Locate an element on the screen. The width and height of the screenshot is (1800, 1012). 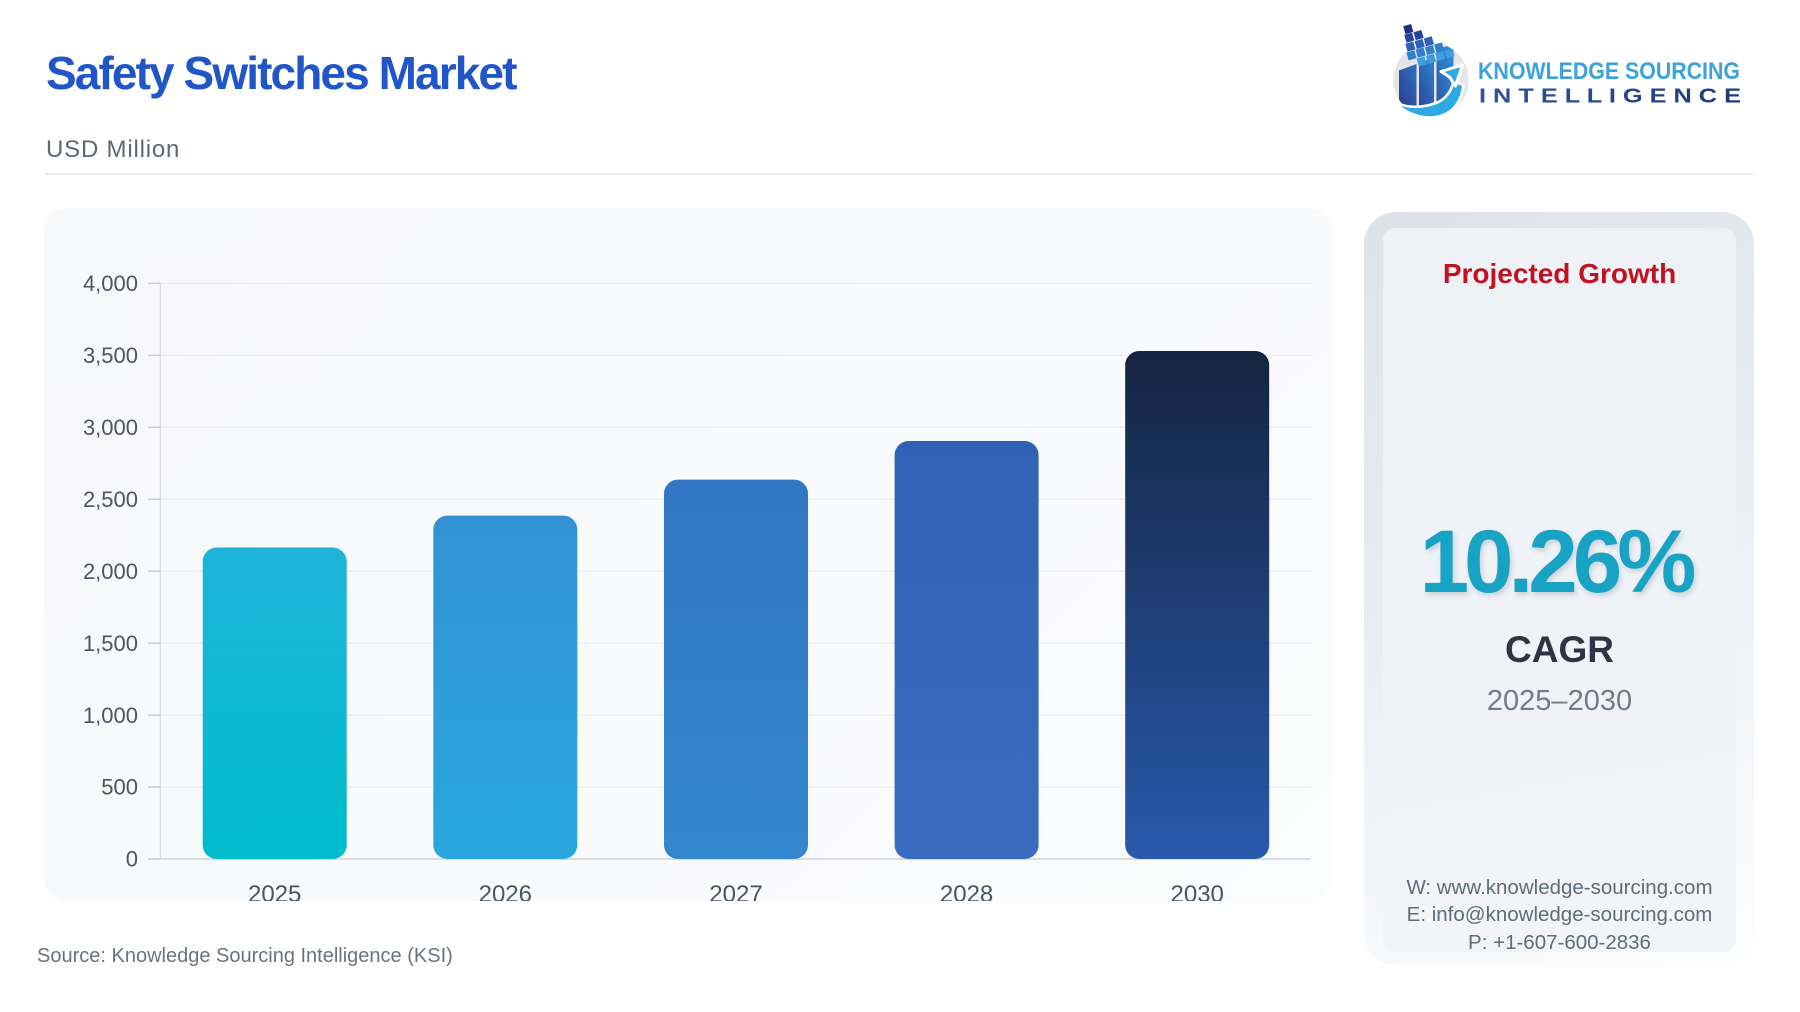
svg-text: 2,500 is located at coordinates (110, 499).